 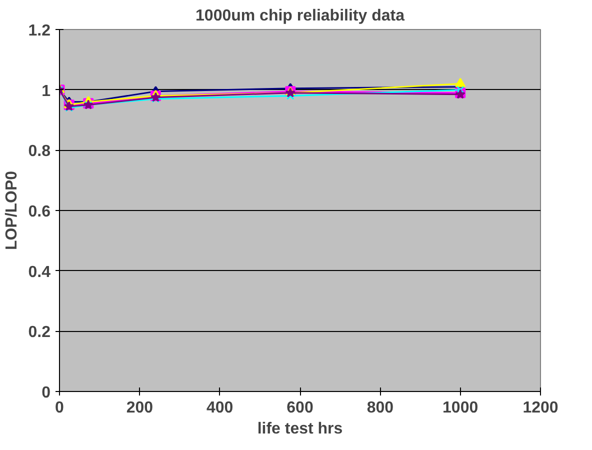 I want to click on y-tick-label: 0.6, so click(x=39, y=212).